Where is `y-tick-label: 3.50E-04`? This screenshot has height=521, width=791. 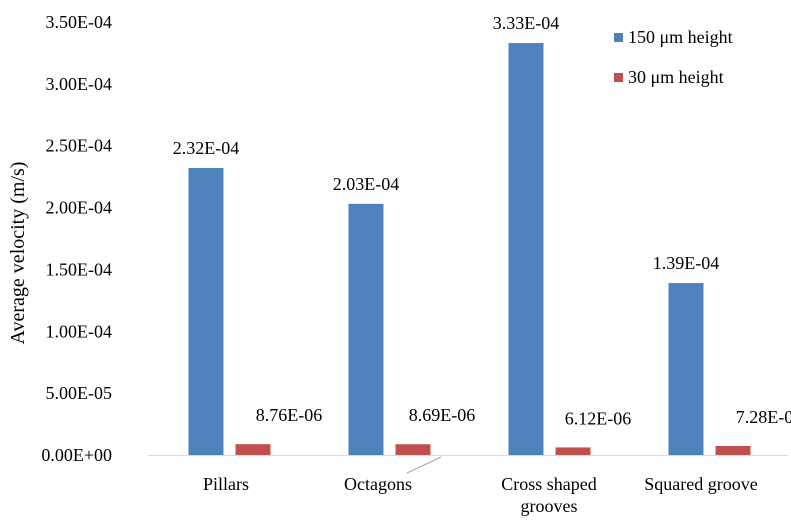
y-tick-label: 3.50E-04 is located at coordinates (79, 22).